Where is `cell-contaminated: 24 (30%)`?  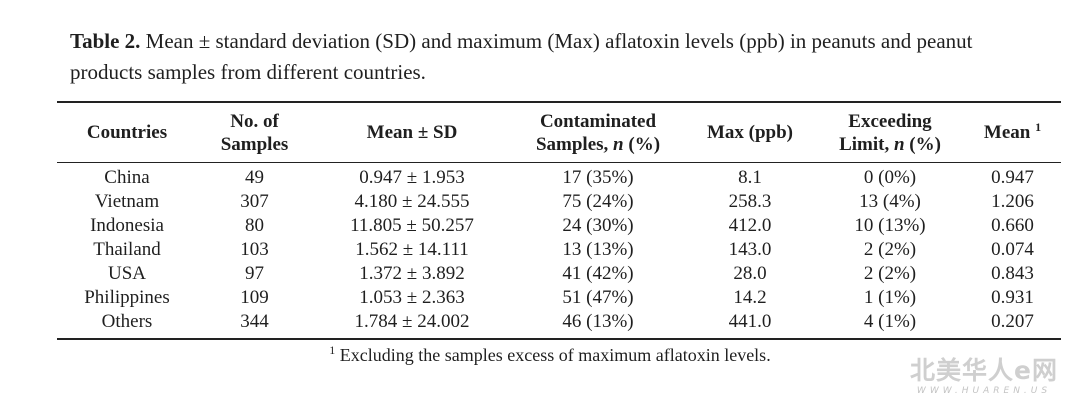 cell-contaminated: 24 (30%) is located at coordinates (598, 225).